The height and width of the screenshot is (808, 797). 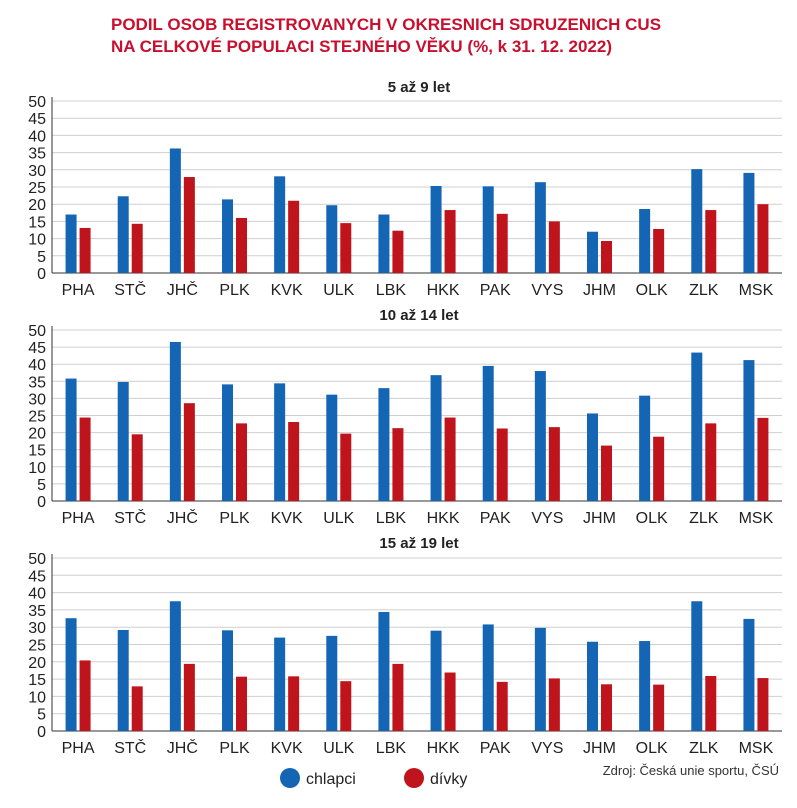 I want to click on x-tick-label: ULK, so click(x=338, y=290).